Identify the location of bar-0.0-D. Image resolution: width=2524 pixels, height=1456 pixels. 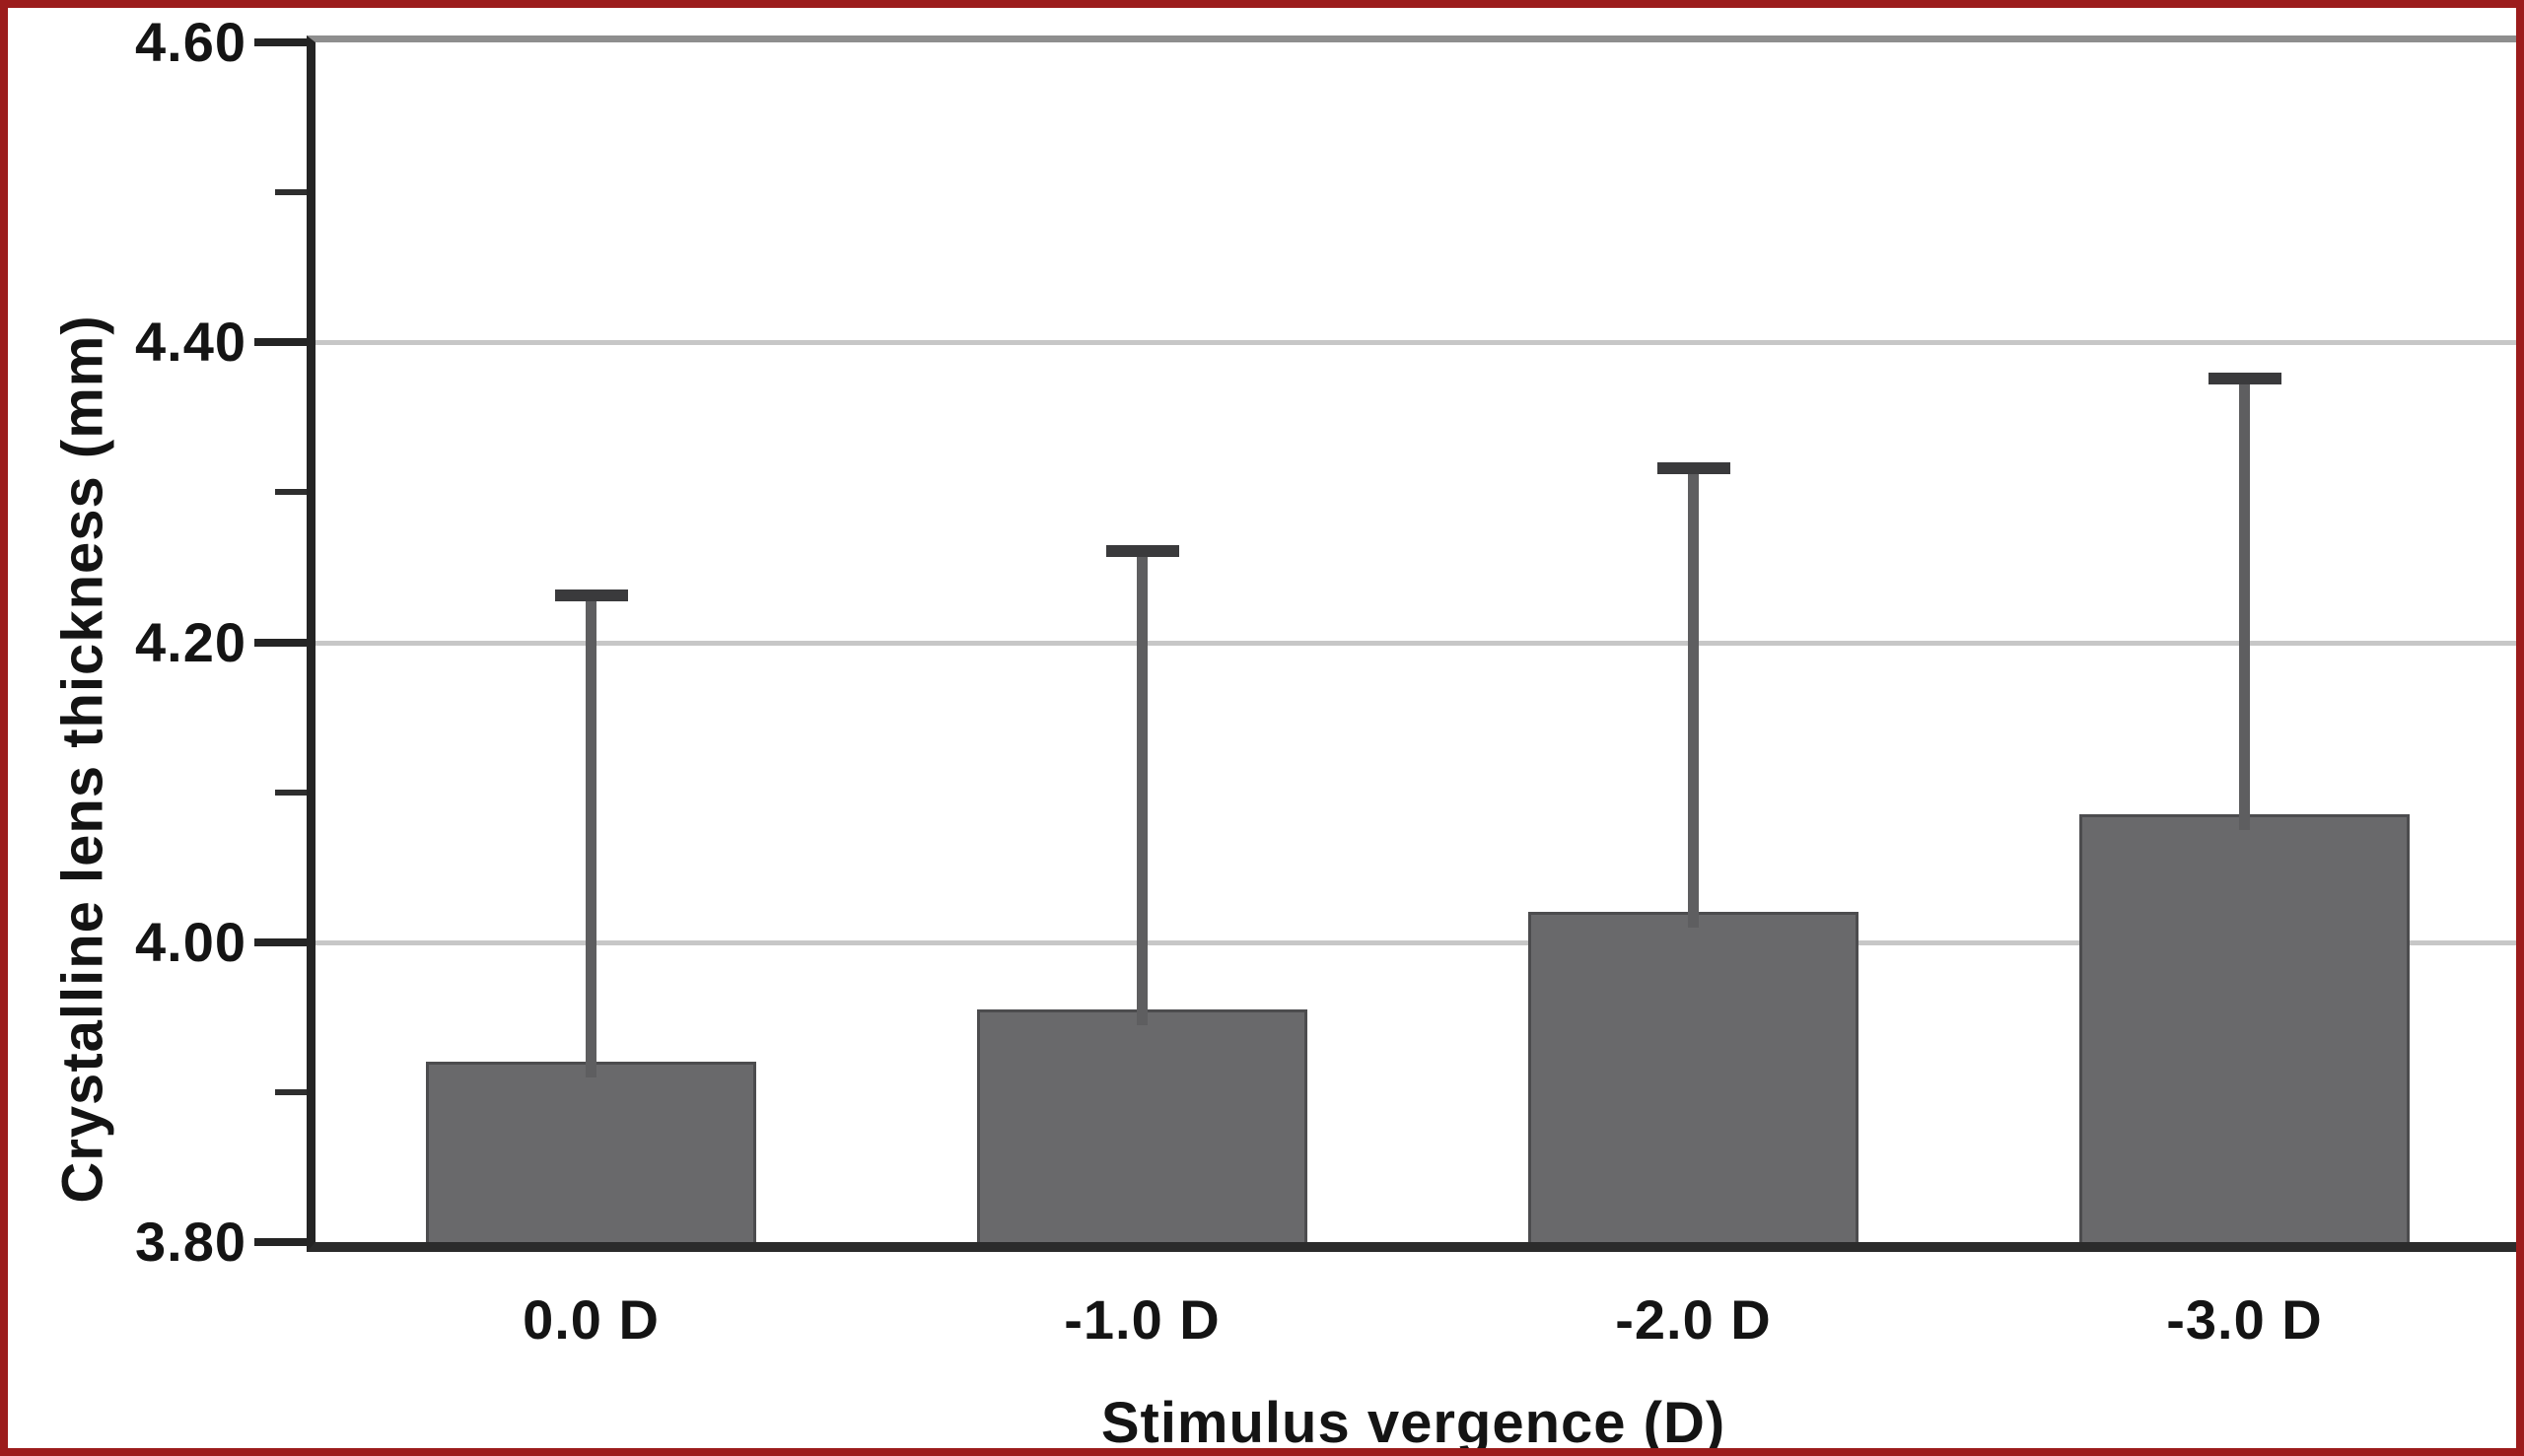
(591, 1152).